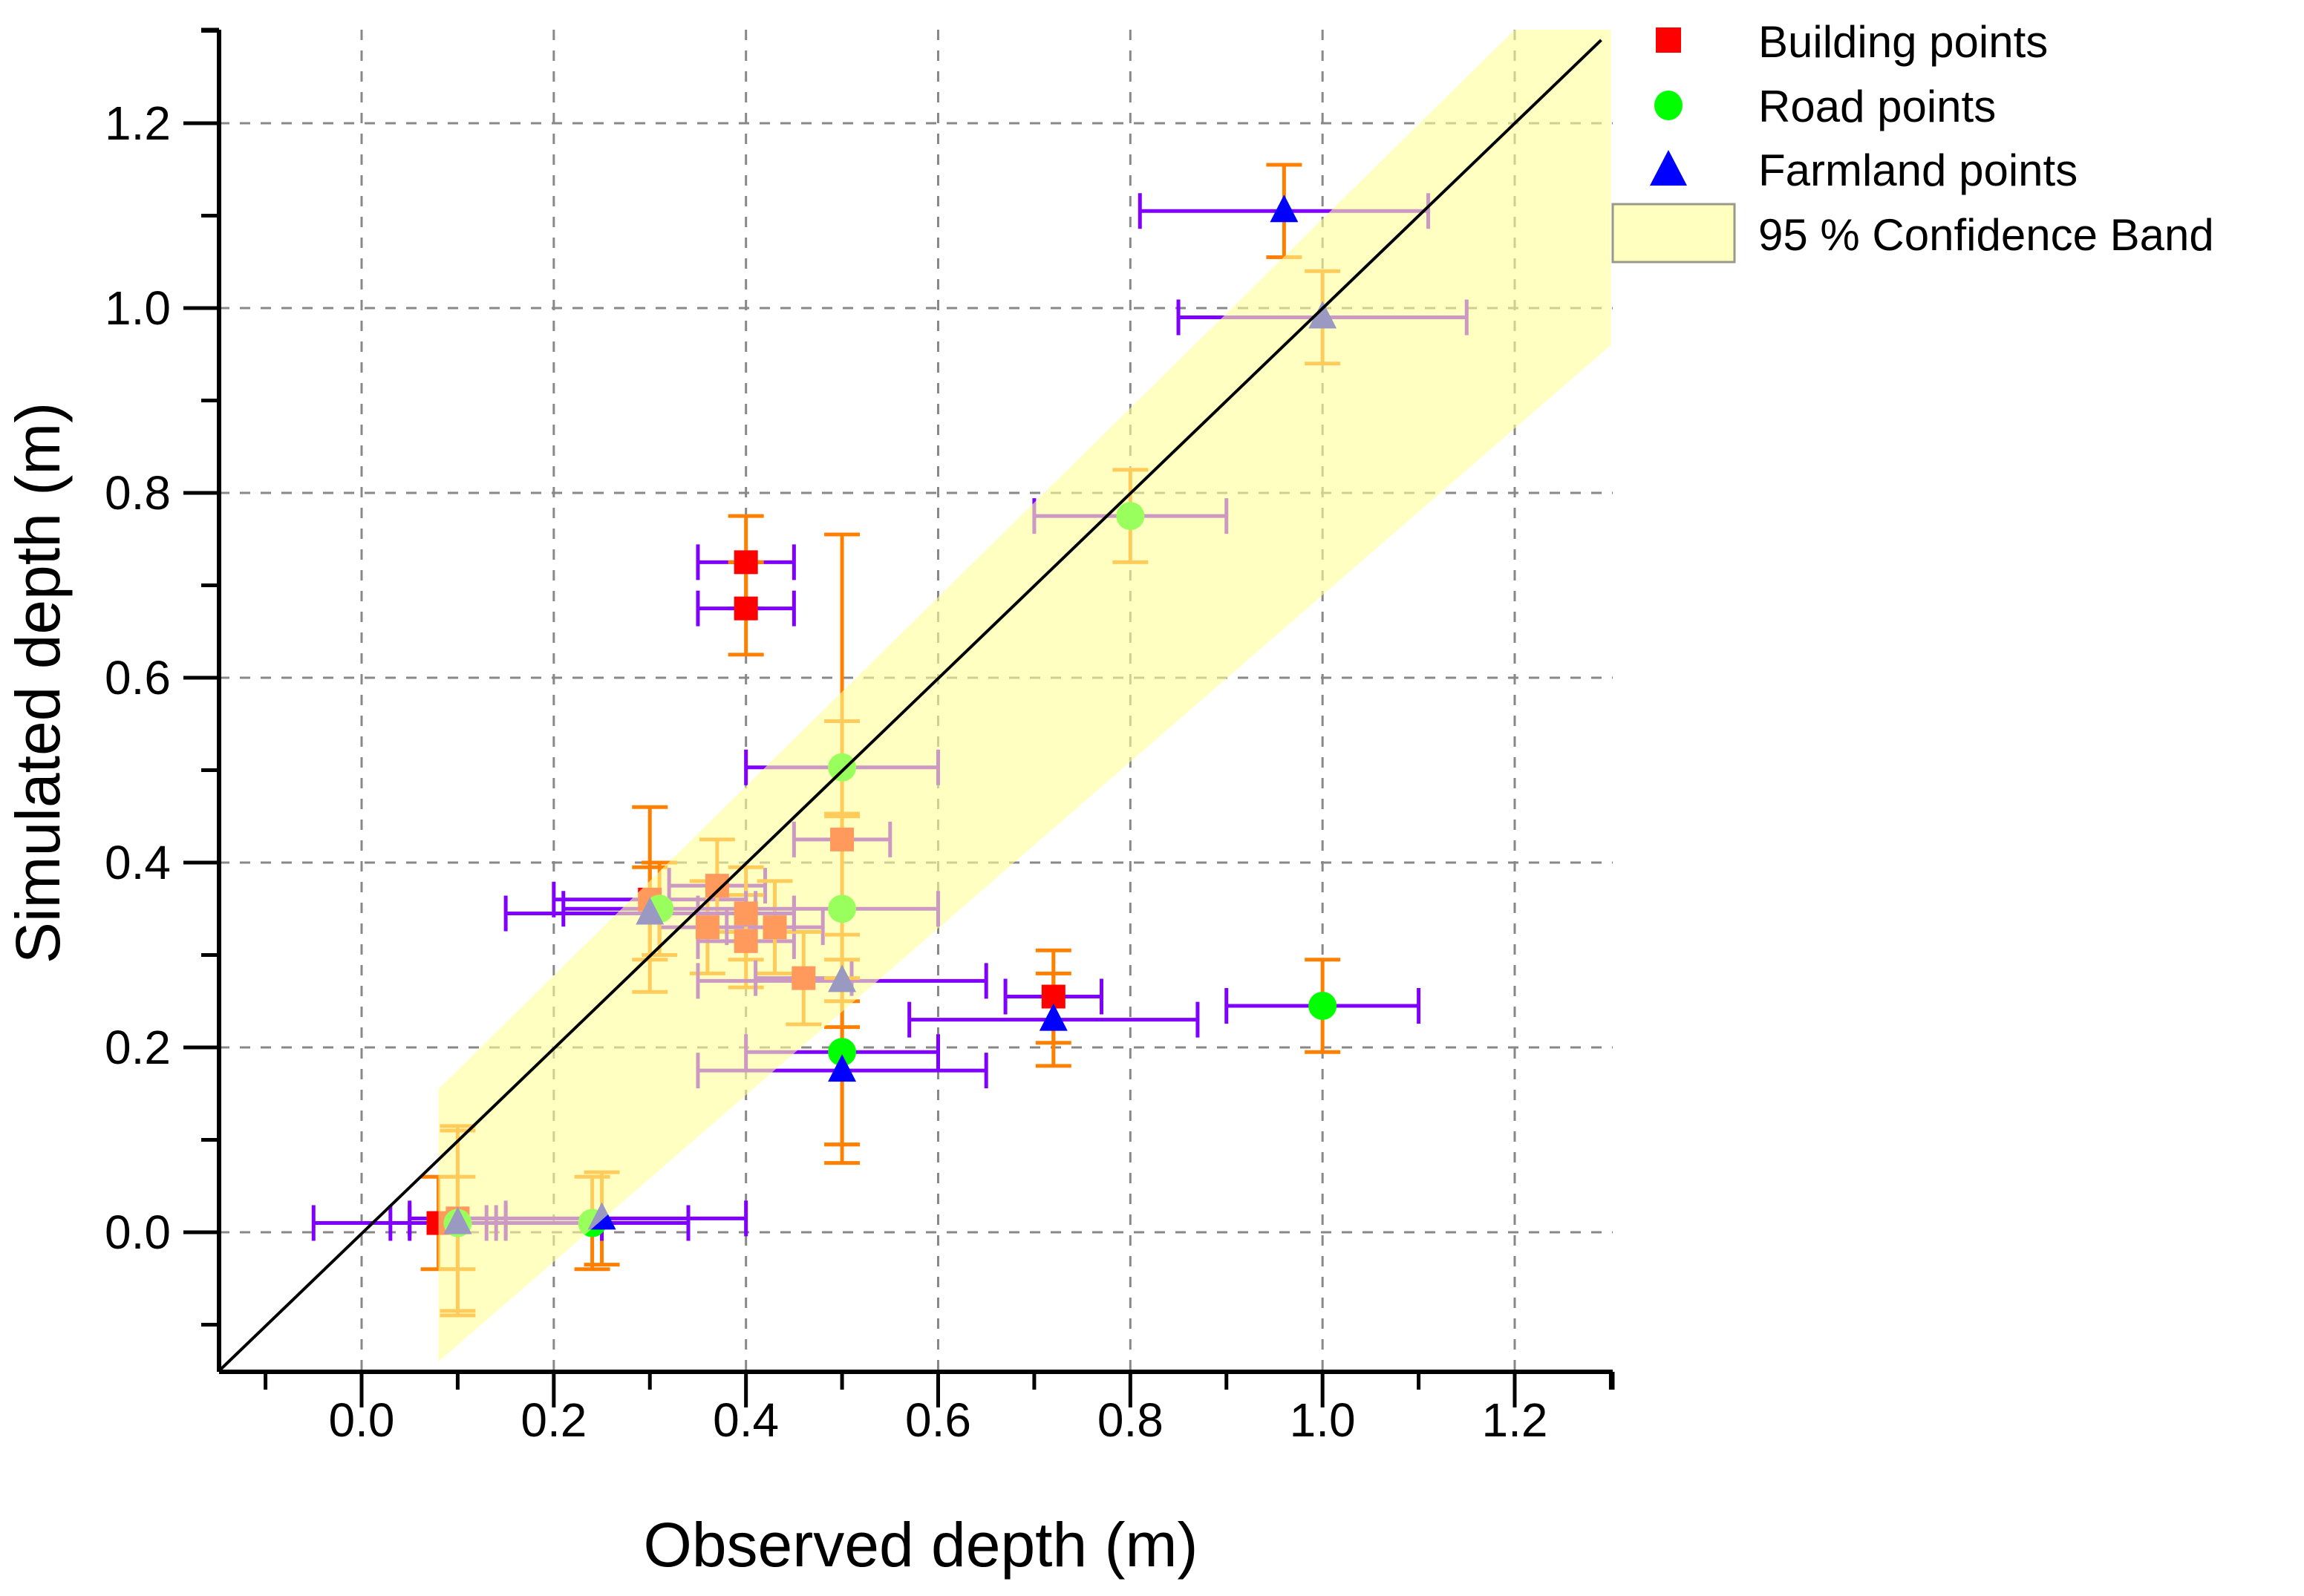  What do you see at coordinates (1668, 168) in the screenshot?
I see `legend-triangle-icon` at bounding box center [1668, 168].